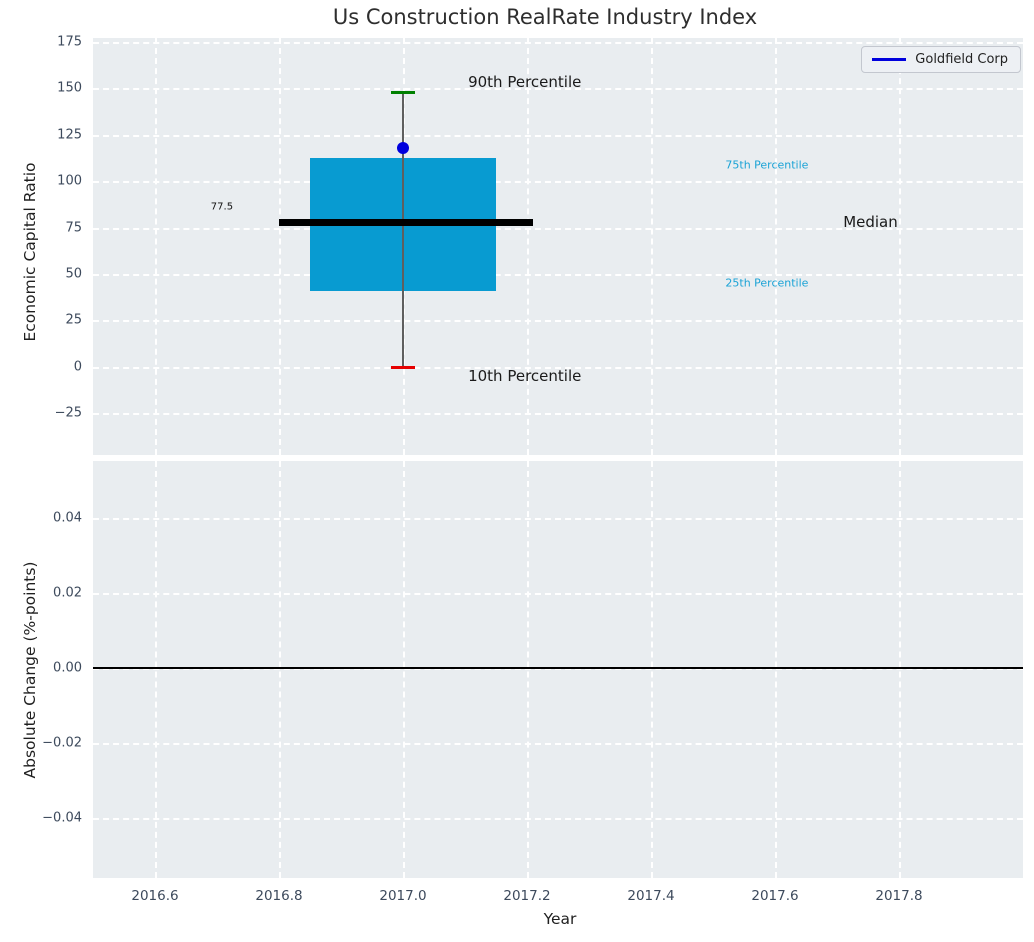 This screenshot has height=942, width=1034. What do you see at coordinates (775, 896) in the screenshot?
I see `x-tick-label: 2017.6` at bounding box center [775, 896].